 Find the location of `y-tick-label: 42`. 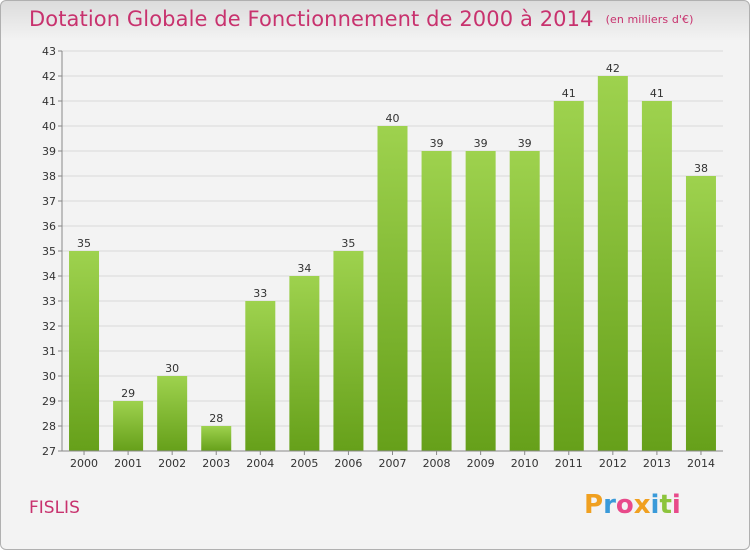

y-tick-label: 42 is located at coordinates (49, 76).